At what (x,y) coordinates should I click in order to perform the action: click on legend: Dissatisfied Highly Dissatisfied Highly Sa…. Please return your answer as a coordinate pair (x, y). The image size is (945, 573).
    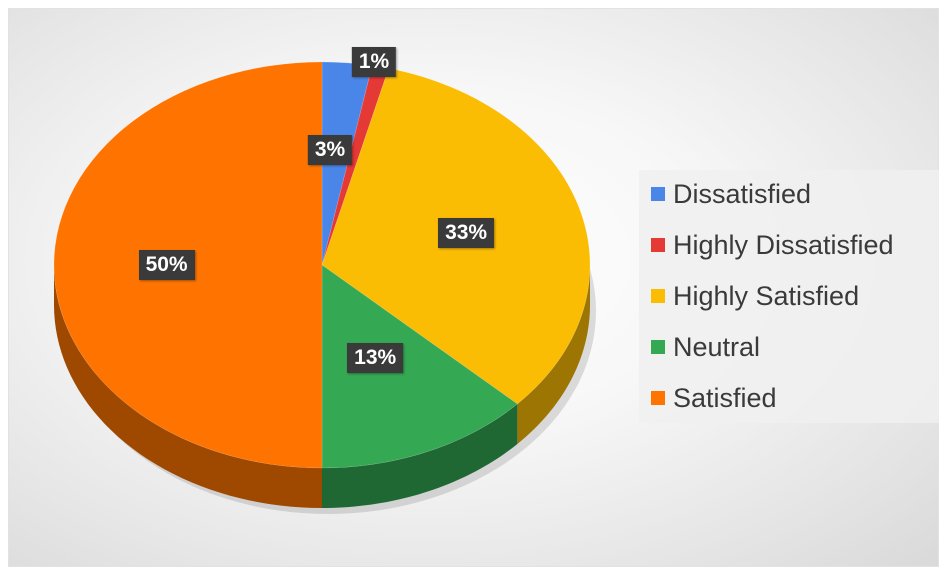
    Looking at the image, I should click on (789, 296).